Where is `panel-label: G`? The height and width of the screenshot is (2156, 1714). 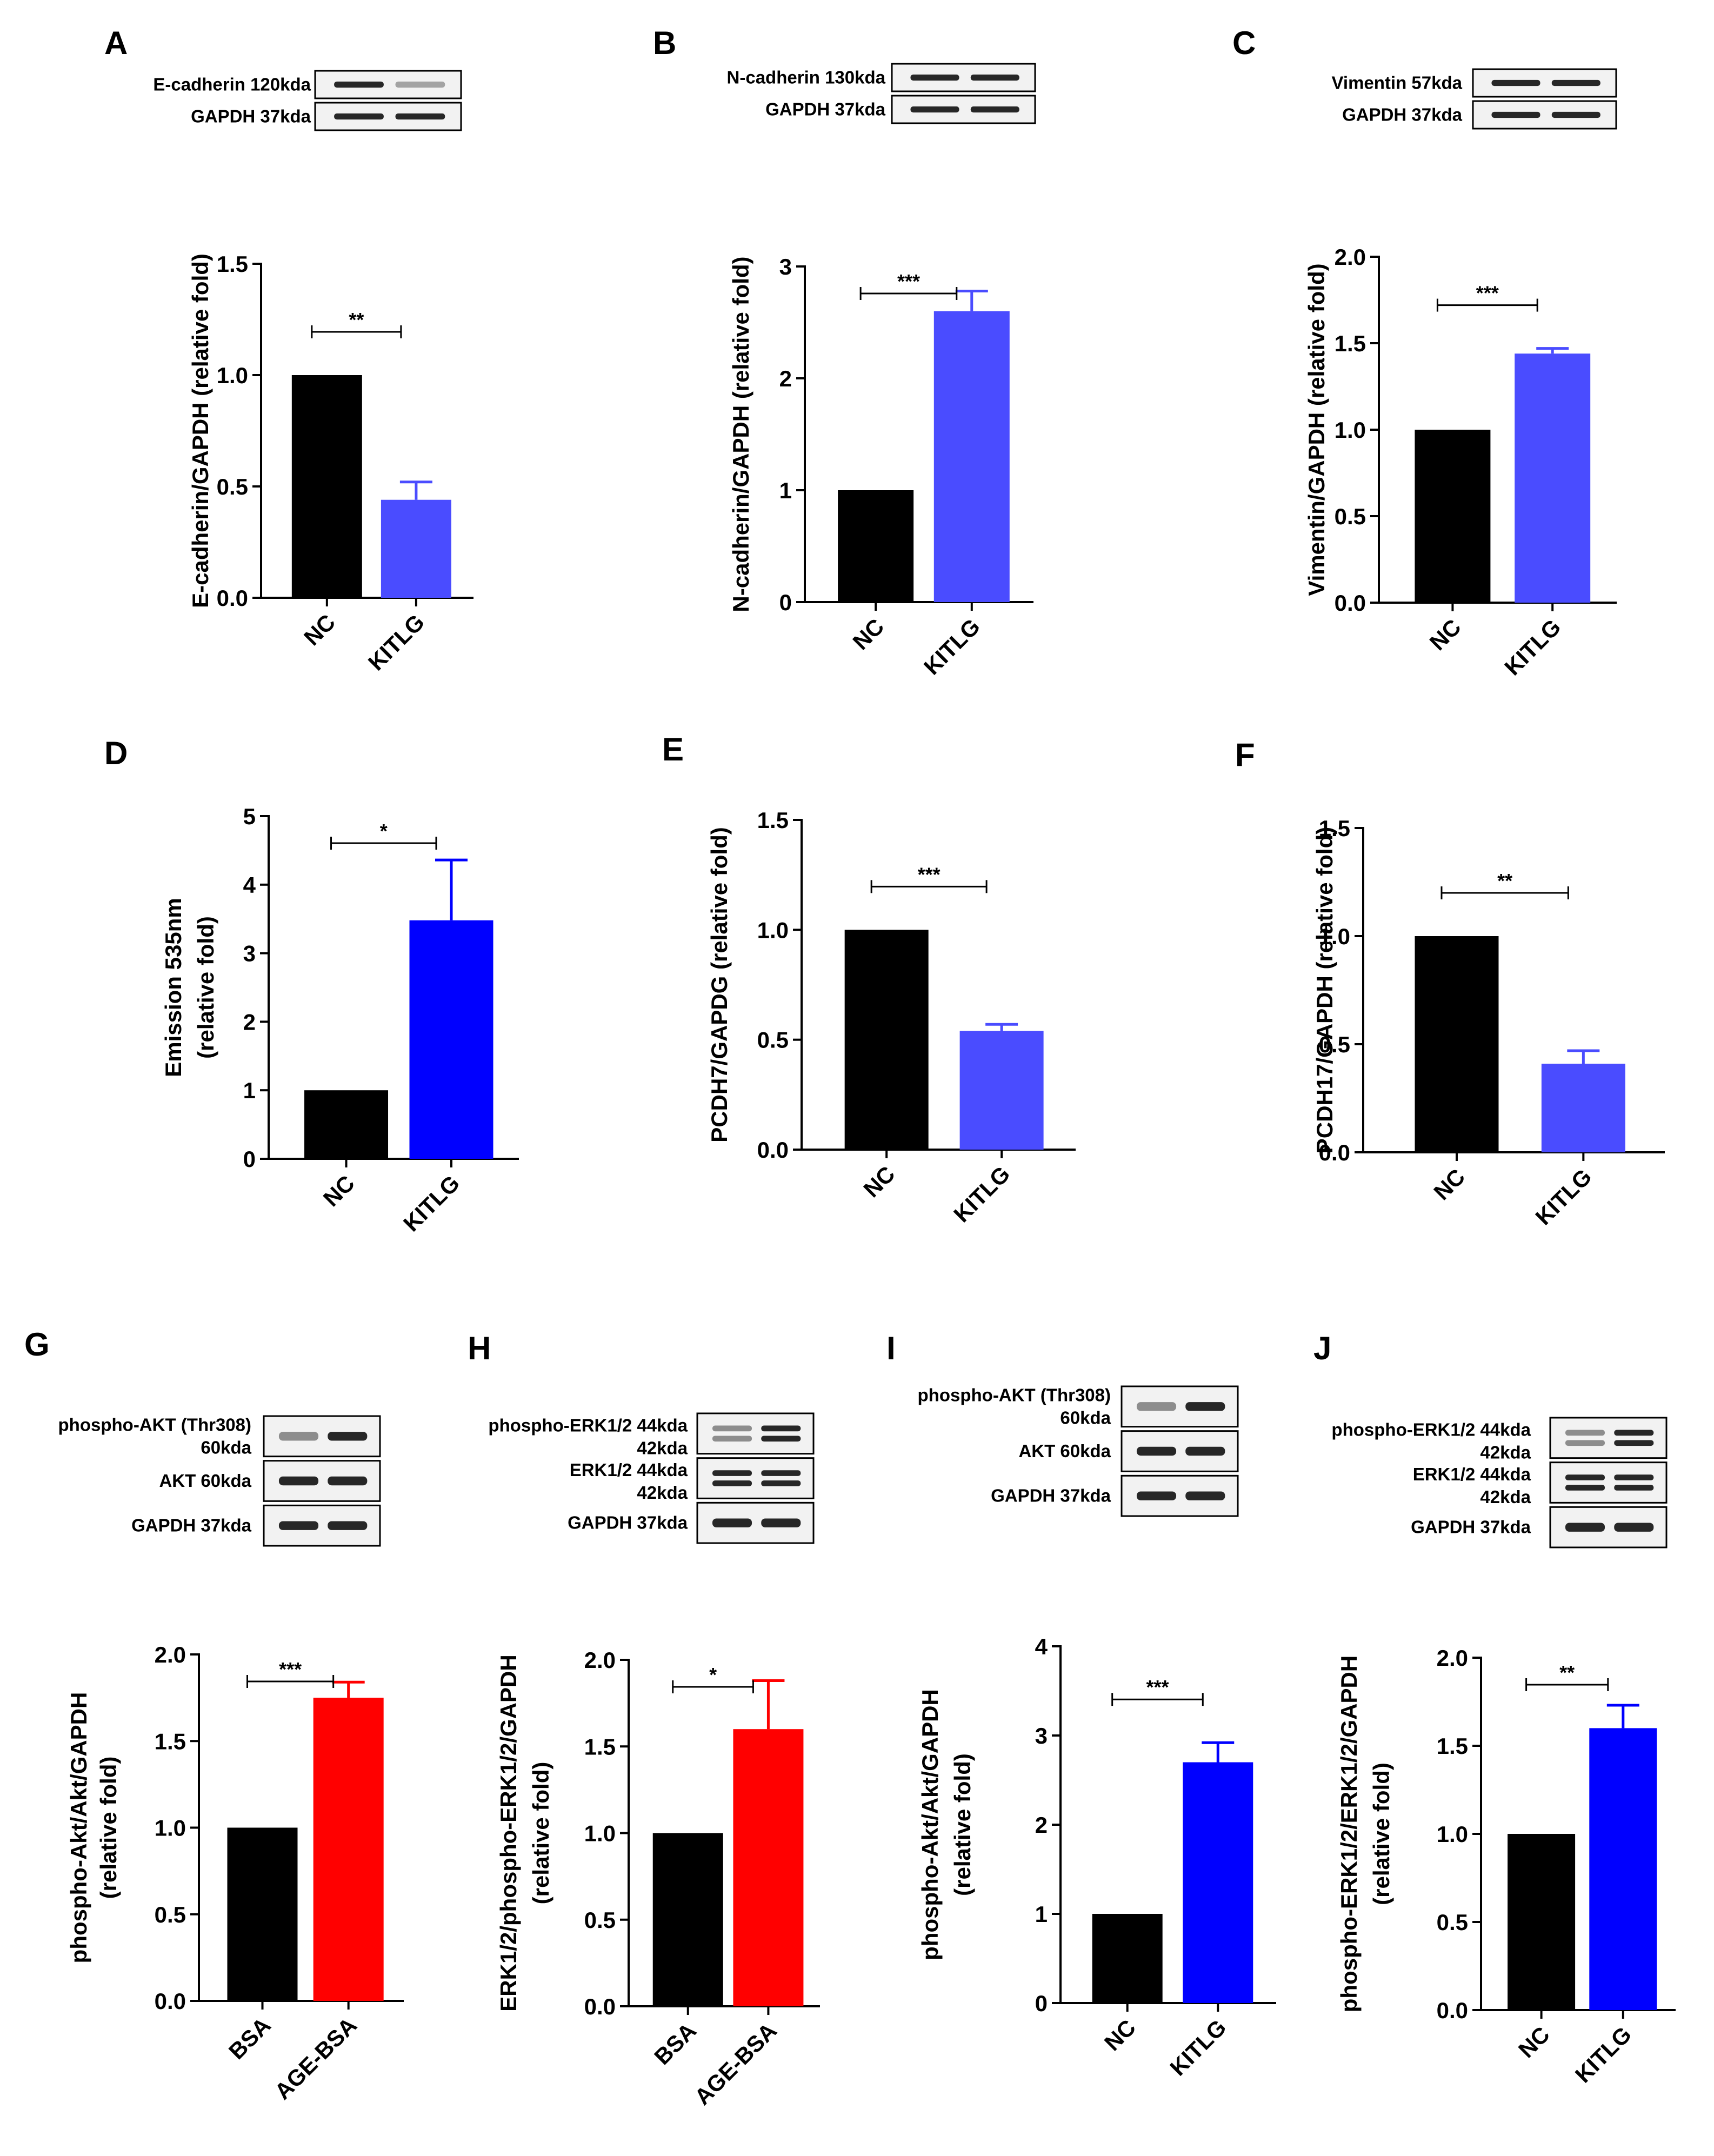 panel-label: G is located at coordinates (37, 1344).